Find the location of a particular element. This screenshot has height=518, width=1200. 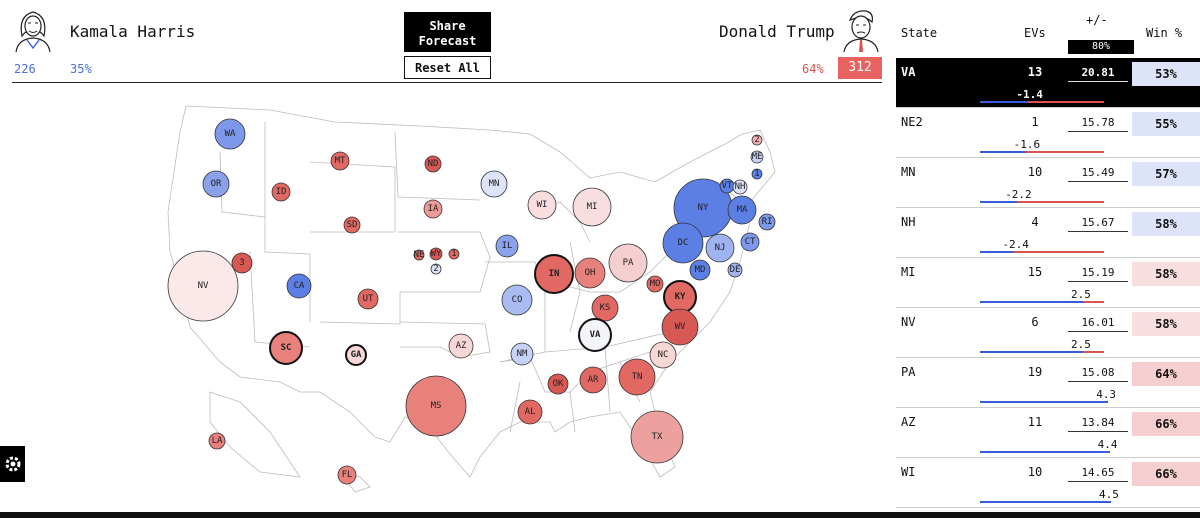

row-win-pct: 58% is located at coordinates (1166, 324).